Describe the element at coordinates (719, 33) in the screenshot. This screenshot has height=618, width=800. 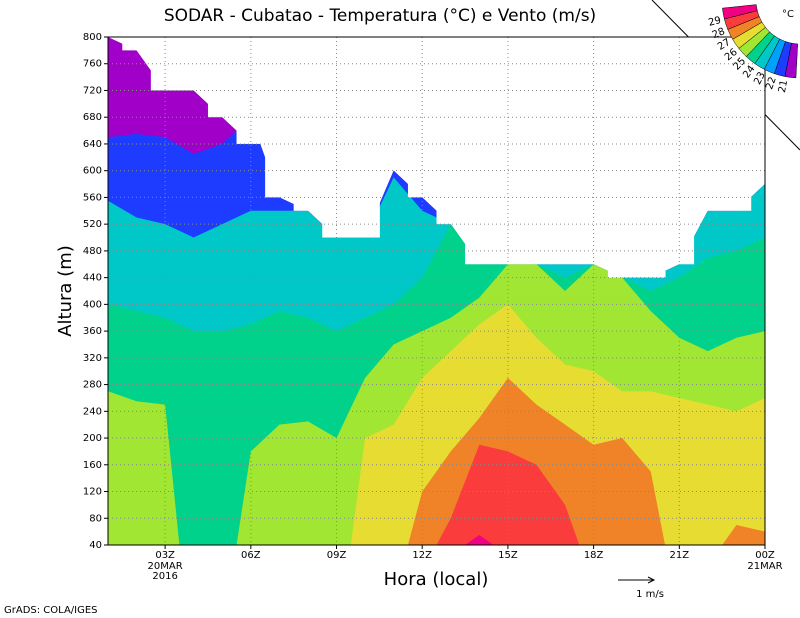
I see `colorbar-label: 28` at that location.